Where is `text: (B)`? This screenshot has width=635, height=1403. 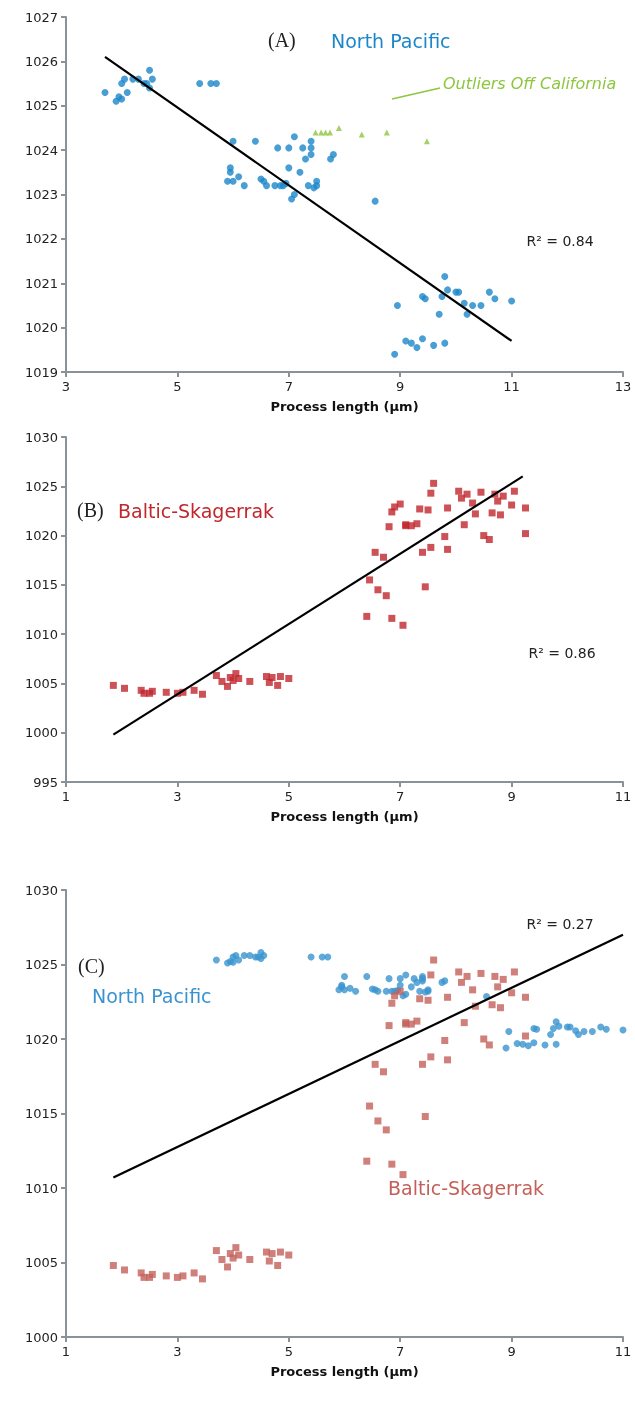
text: (B) is located at coordinates (90, 510).